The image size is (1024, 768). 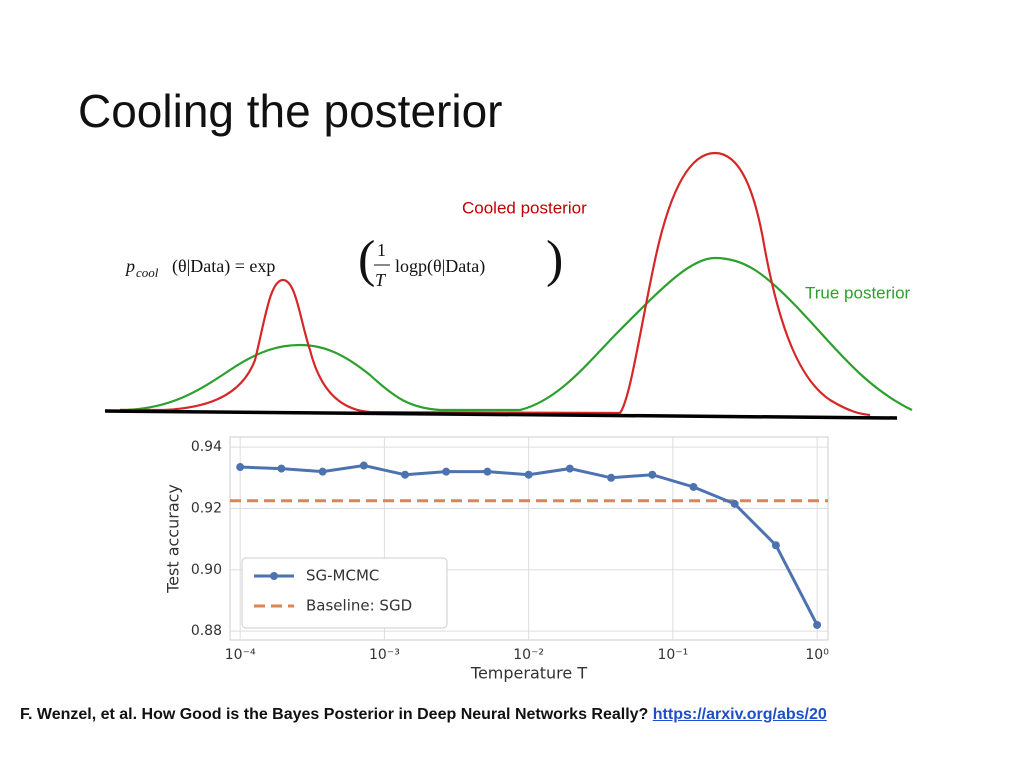 What do you see at coordinates (274, 576) in the screenshot?
I see `legend-swatch` at bounding box center [274, 576].